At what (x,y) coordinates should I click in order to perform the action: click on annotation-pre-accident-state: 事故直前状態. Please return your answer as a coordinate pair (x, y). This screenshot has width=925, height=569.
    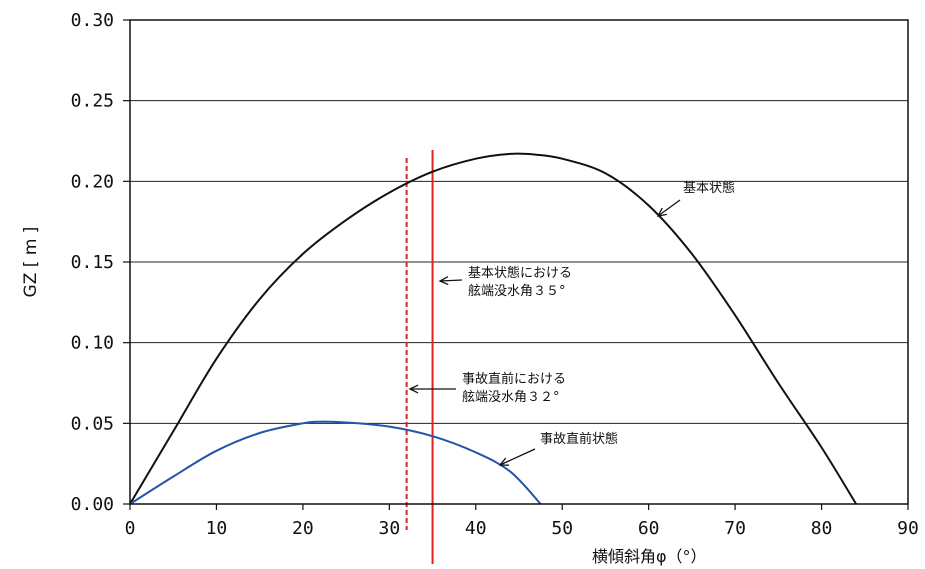
    Looking at the image, I should click on (579, 439).